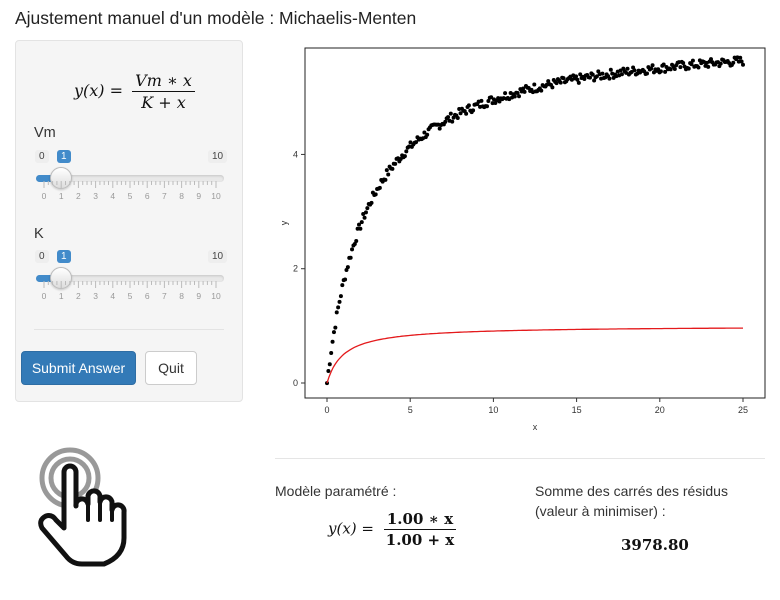 The width and height of the screenshot is (780, 600). I want to click on slider-tick-label: 3, so click(95, 196).